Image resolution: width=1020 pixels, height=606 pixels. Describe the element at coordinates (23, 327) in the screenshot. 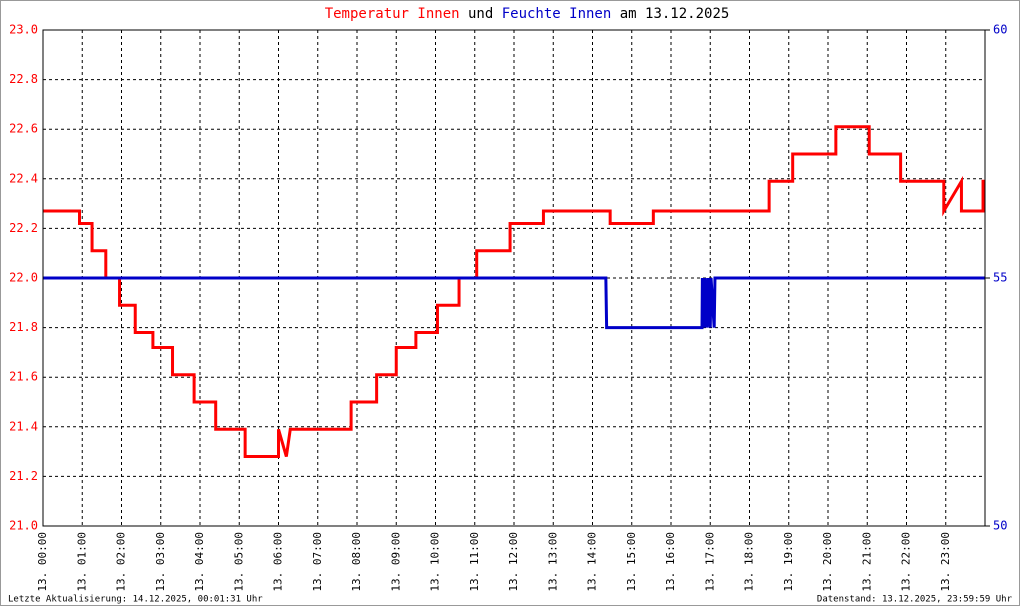

I see `y-tick-label: 21.8` at that location.